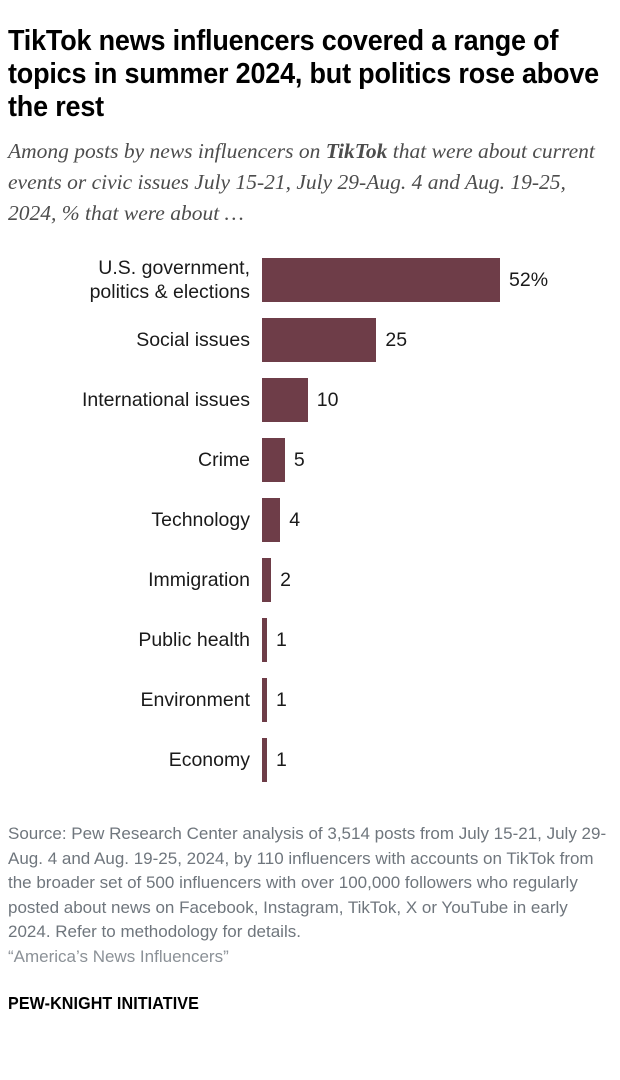  What do you see at coordinates (209, 760) in the screenshot?
I see `category-label: Economy` at bounding box center [209, 760].